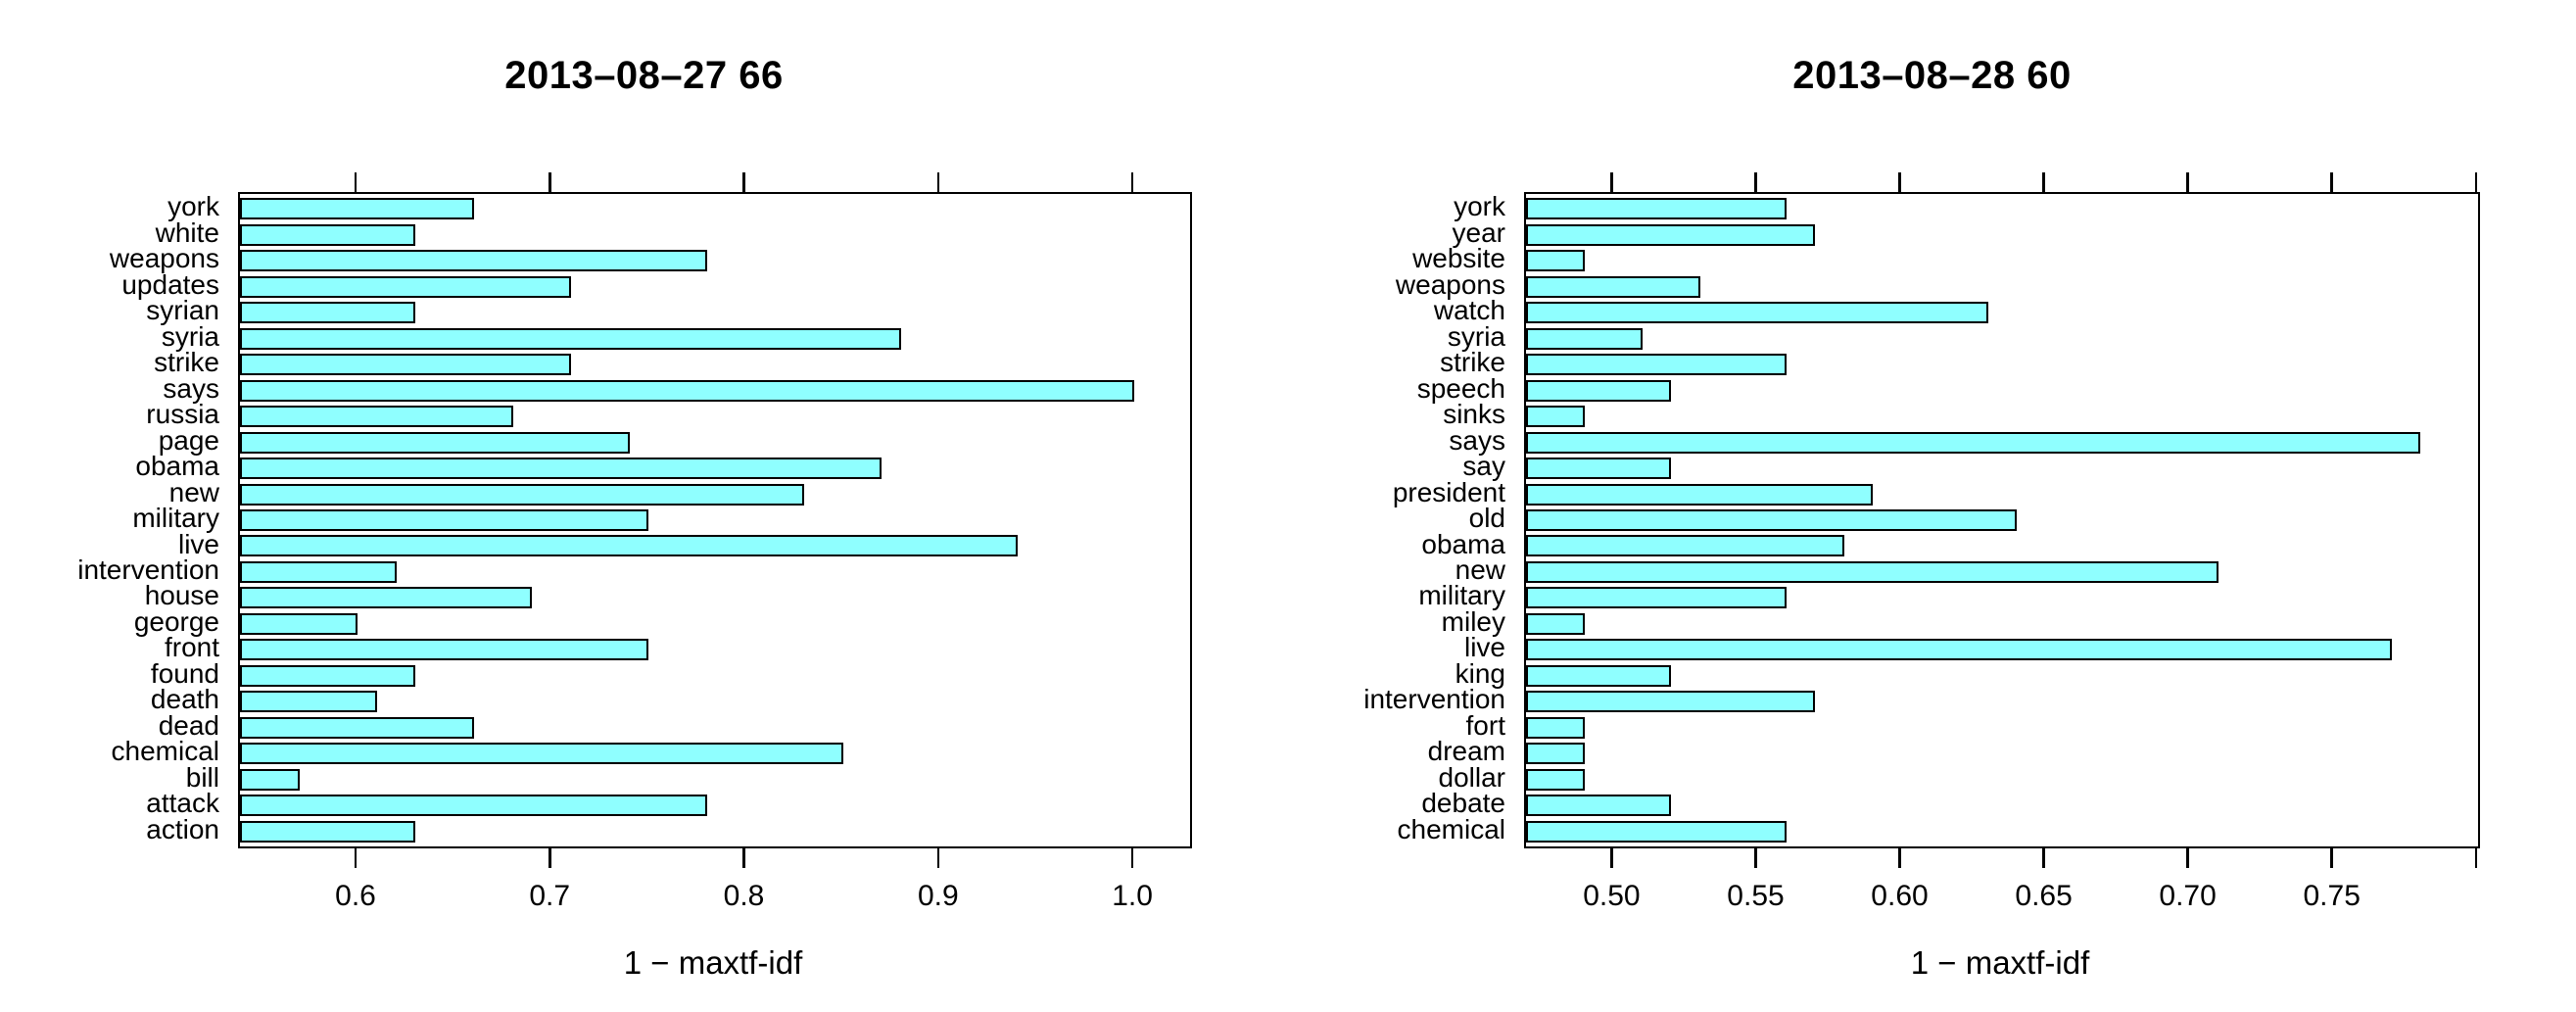 Image resolution: width=2576 pixels, height=1012 pixels. What do you see at coordinates (184, 673) in the screenshot?
I see `ytick-label-found: found` at bounding box center [184, 673].